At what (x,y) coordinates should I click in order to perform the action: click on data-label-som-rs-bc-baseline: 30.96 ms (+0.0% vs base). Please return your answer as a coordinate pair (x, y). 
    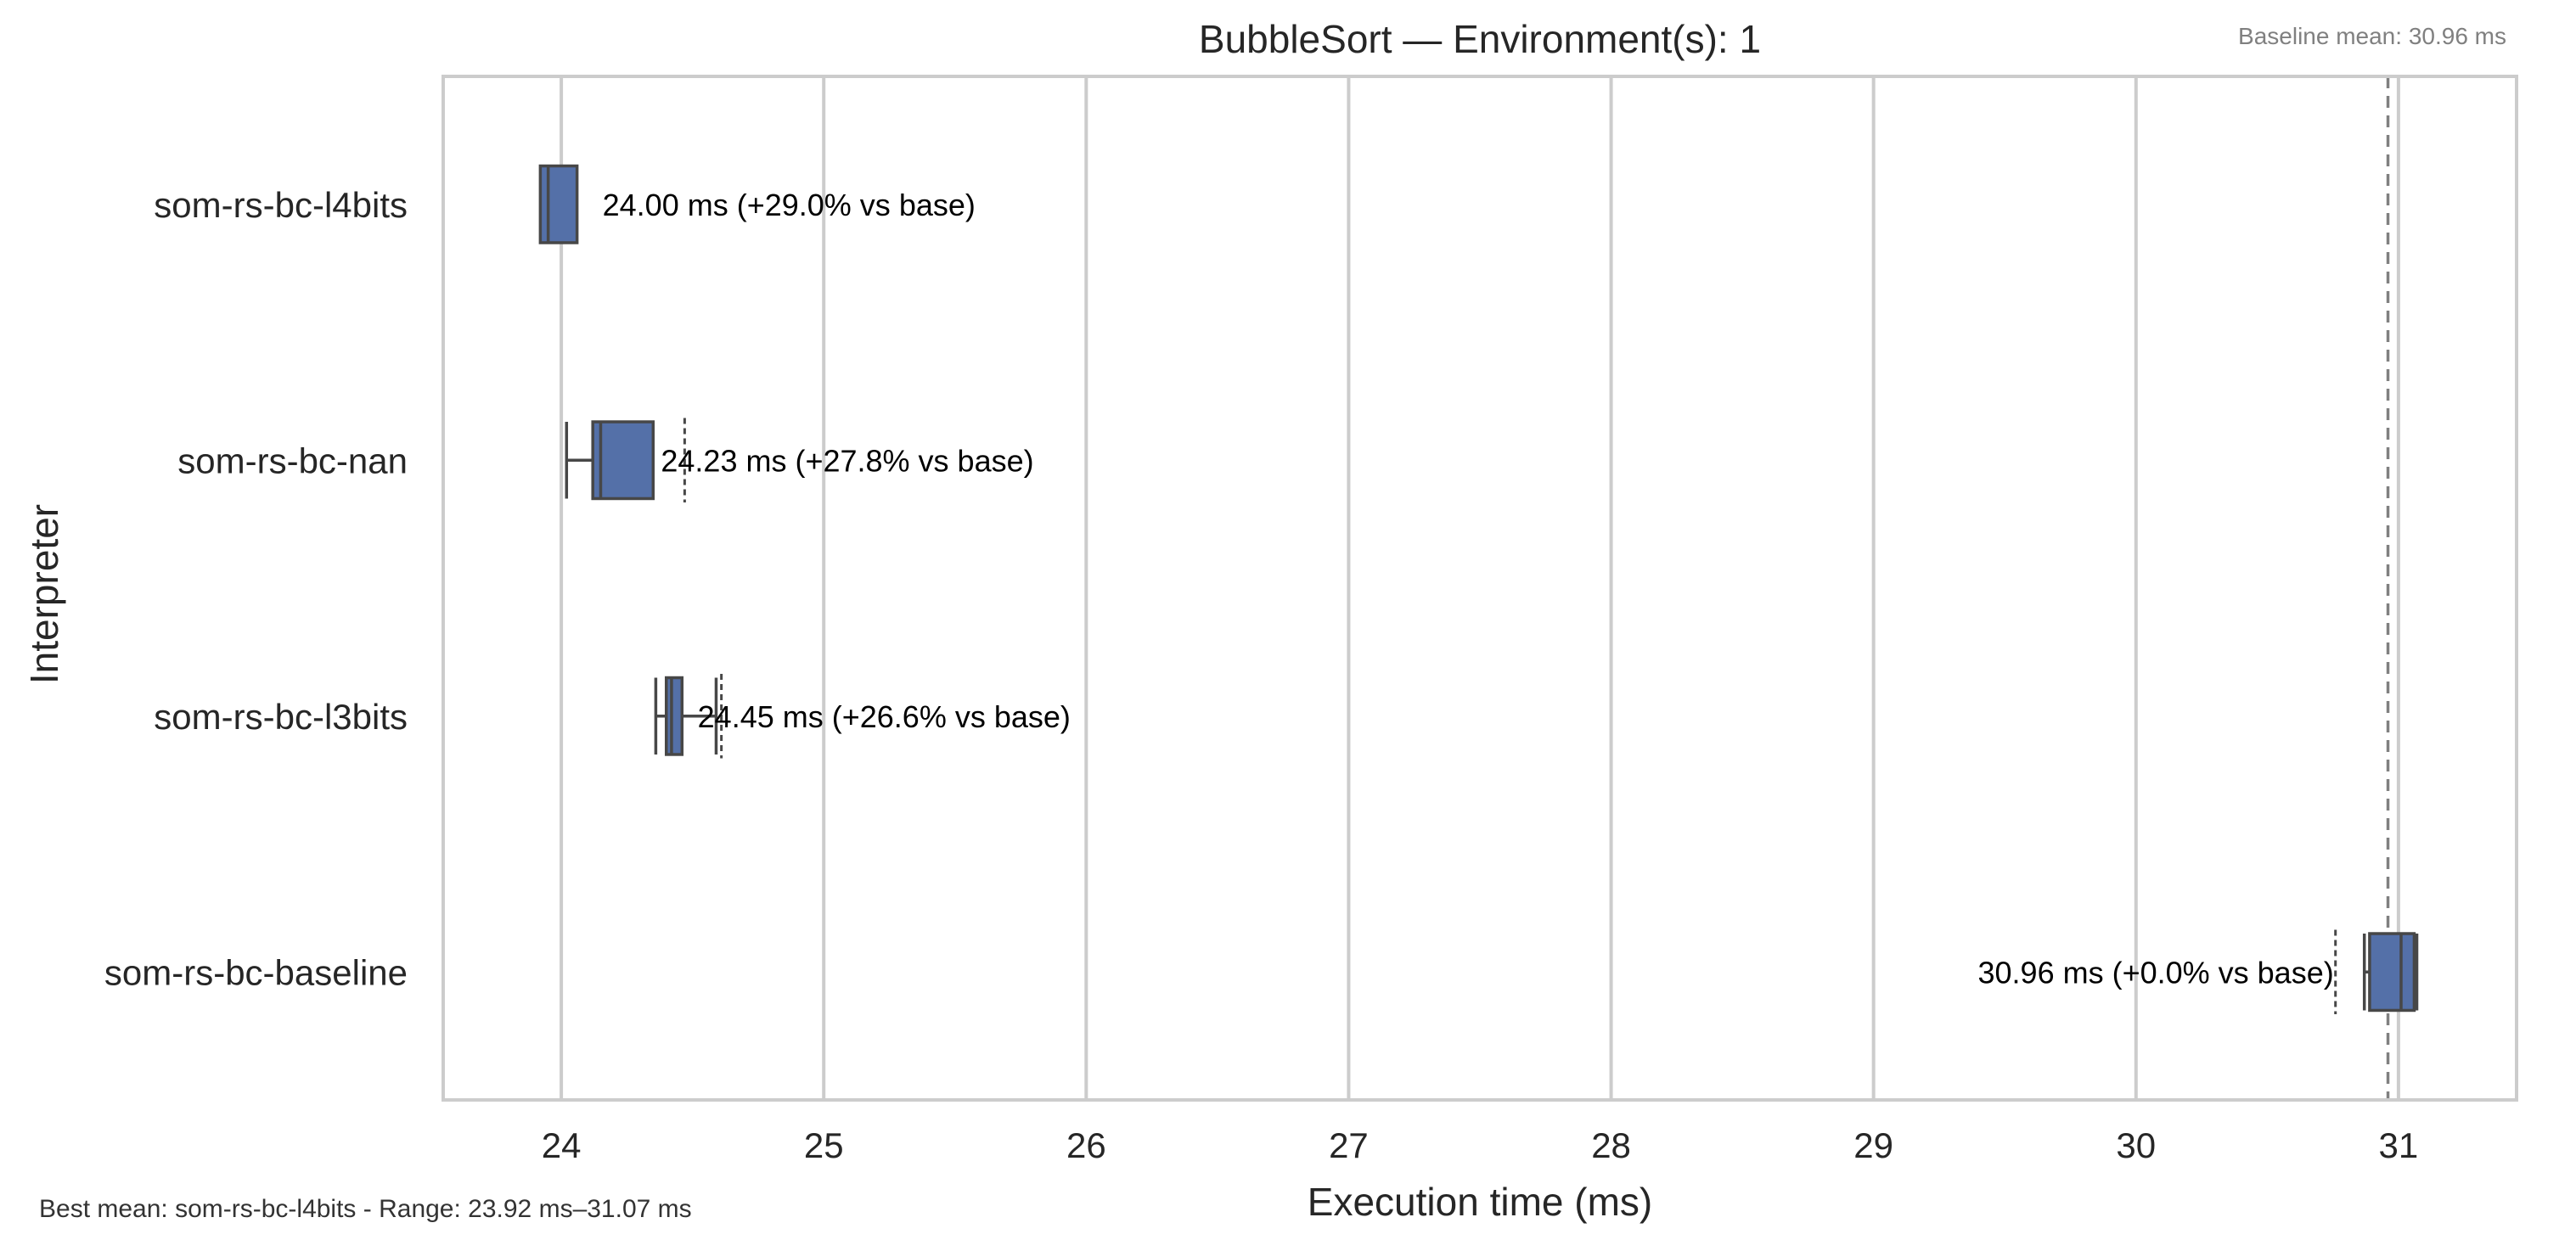
    Looking at the image, I should click on (2156, 972).